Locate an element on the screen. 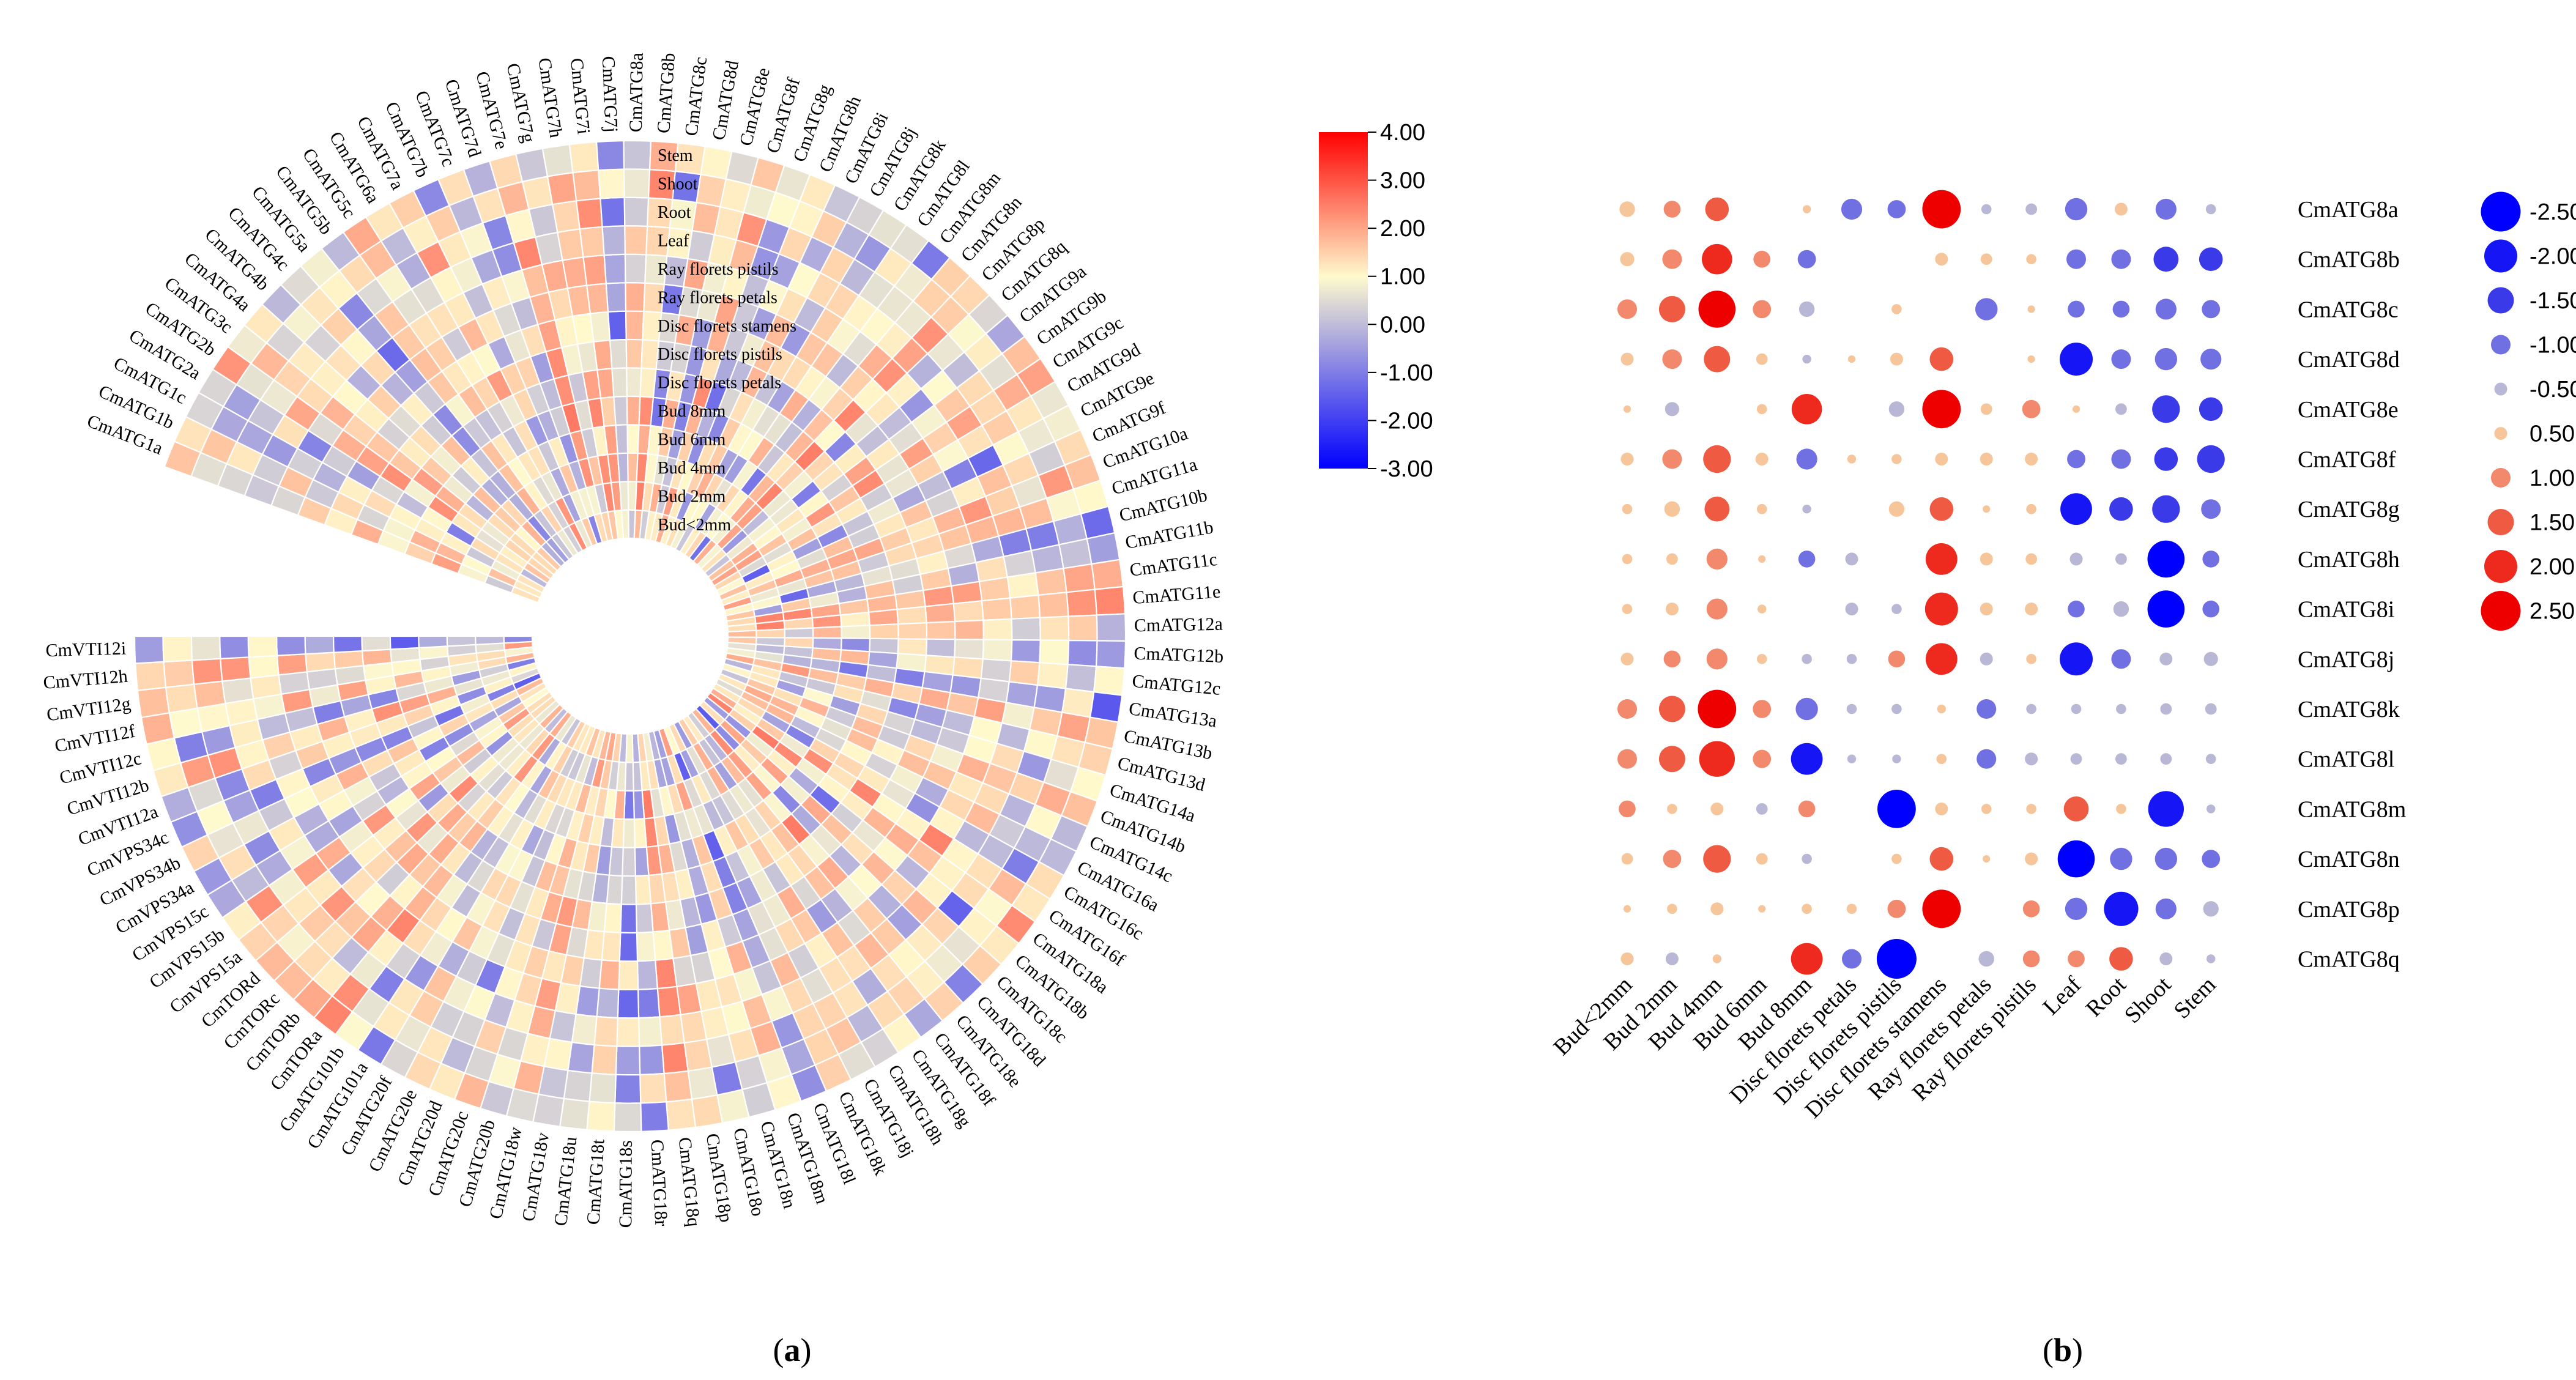 This screenshot has height=1380, width=2576. gene-label: CmATG8d is located at coordinates (725, 100).